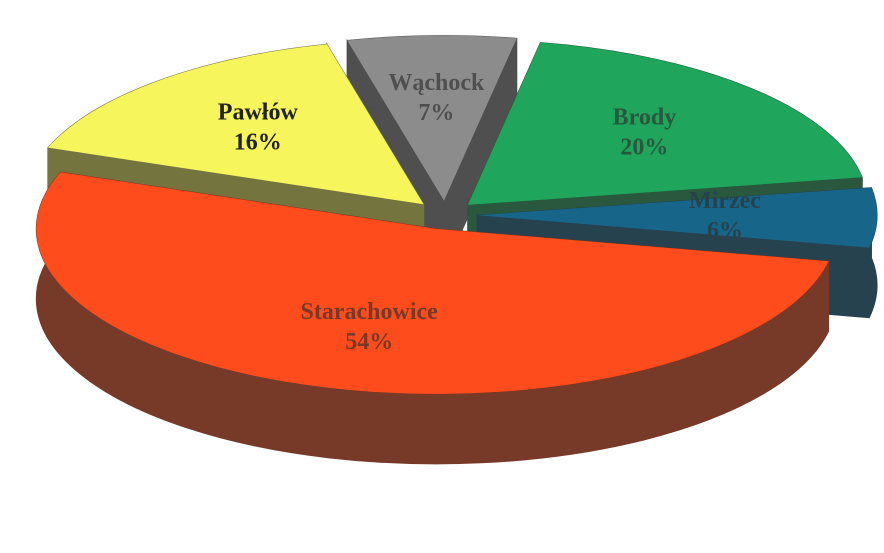  What do you see at coordinates (258, 113) in the screenshot?
I see `slice-label: Pawłów` at bounding box center [258, 113].